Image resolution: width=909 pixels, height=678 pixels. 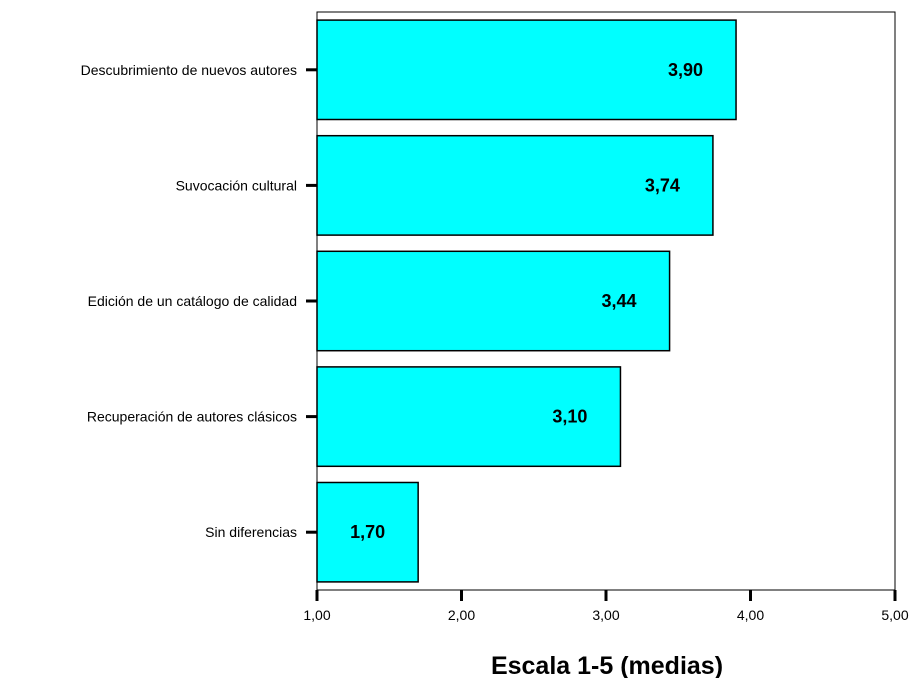 What do you see at coordinates (619, 301) in the screenshot?
I see `data-label-3: 3,44` at bounding box center [619, 301].